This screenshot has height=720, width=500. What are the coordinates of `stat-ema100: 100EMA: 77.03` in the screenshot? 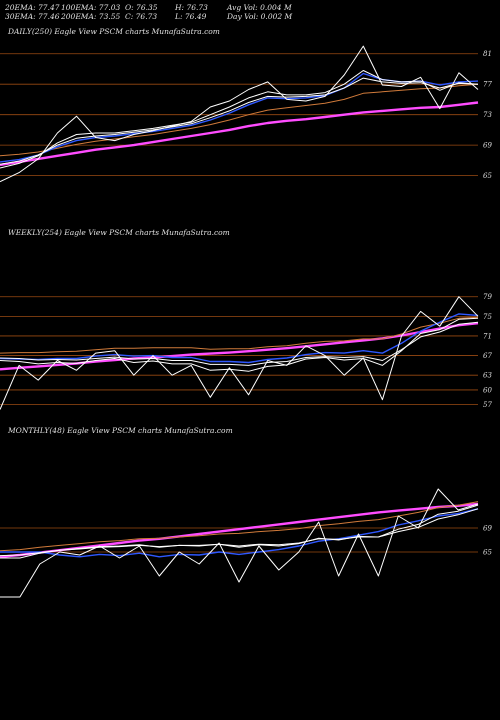 It's located at (91, 7).